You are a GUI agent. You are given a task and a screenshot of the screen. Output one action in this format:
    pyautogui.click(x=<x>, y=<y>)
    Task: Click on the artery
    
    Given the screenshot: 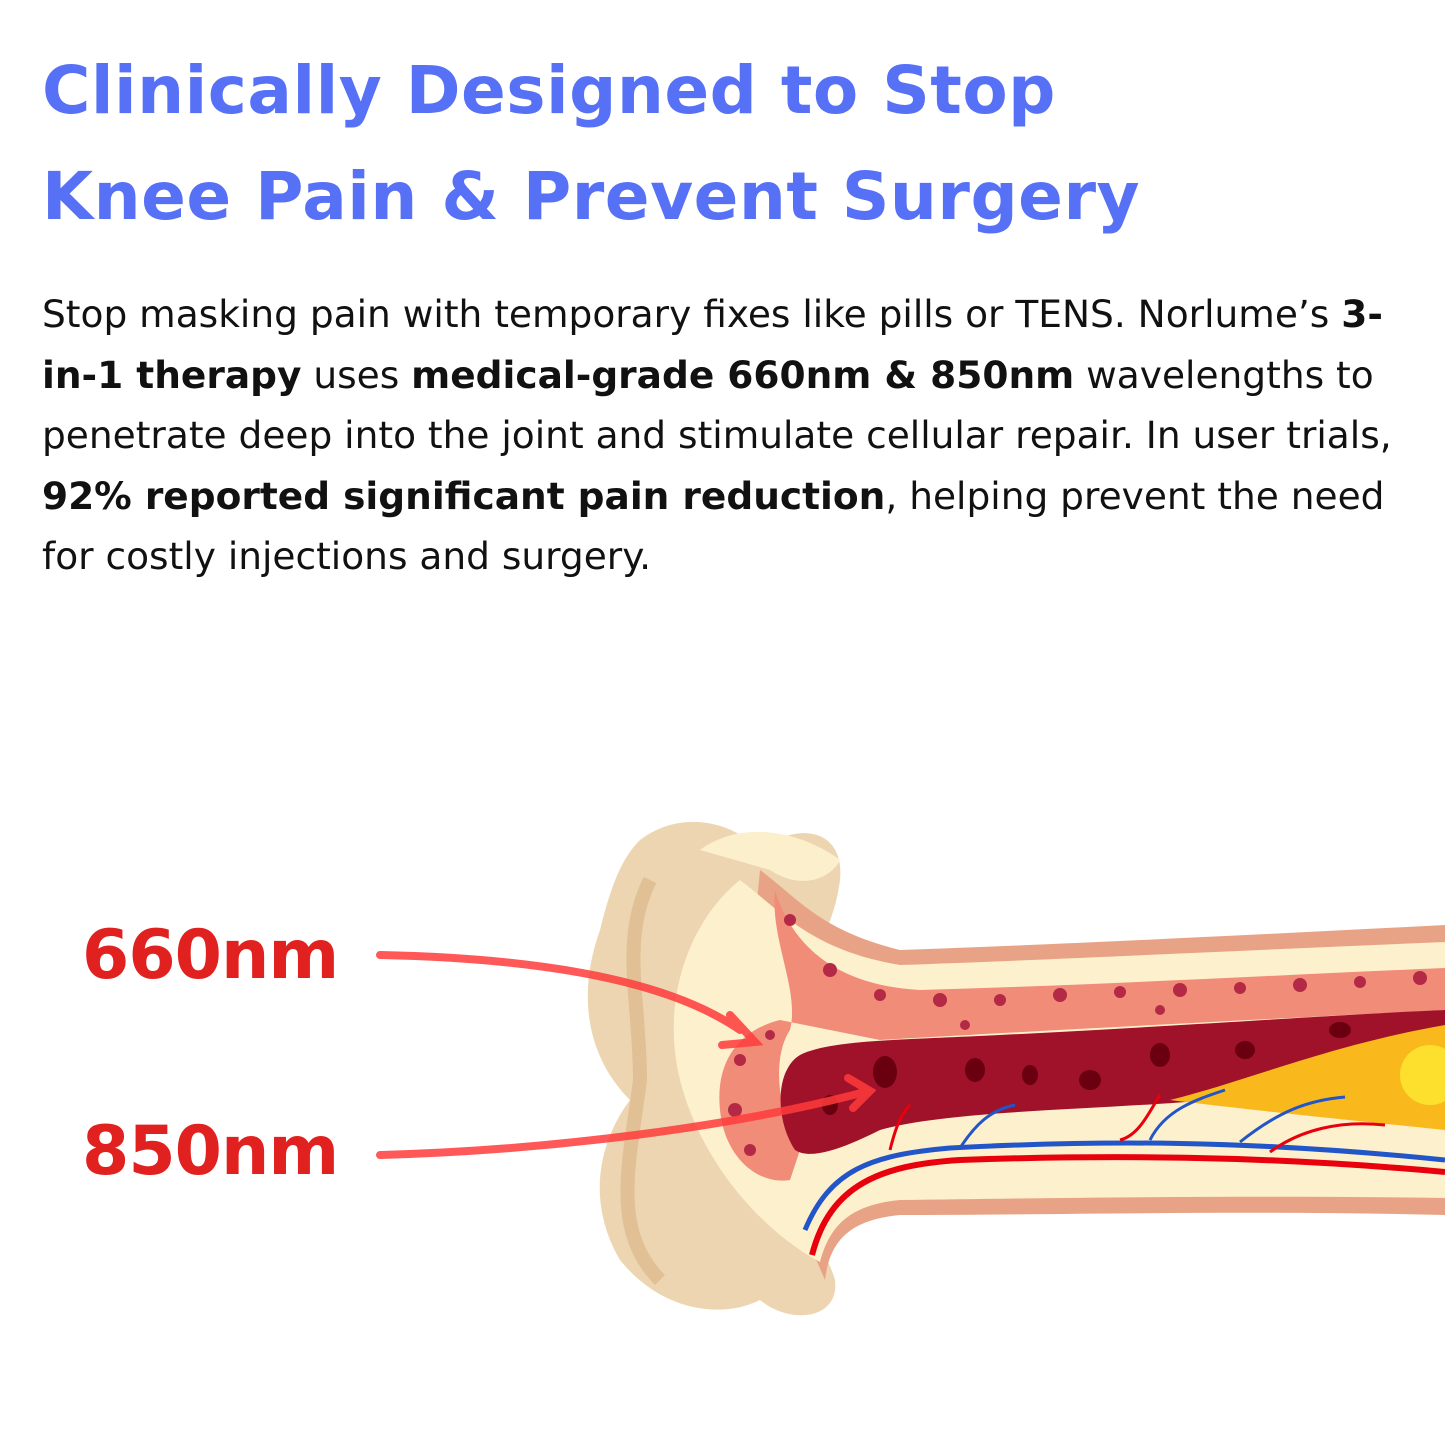 What is the action you would take?
    pyautogui.click(x=1127, y=1205)
    